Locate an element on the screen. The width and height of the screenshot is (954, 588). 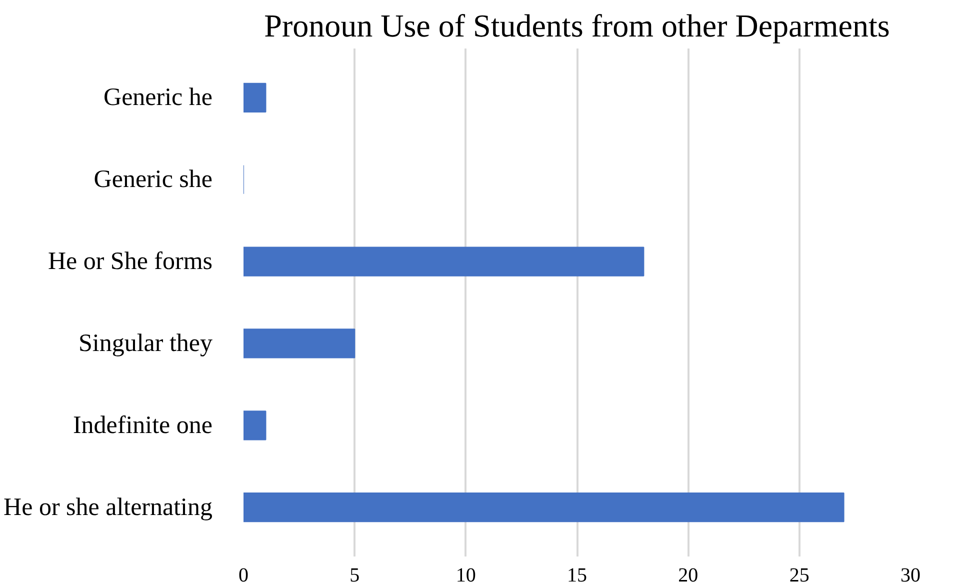
y-tick-label: Generic he is located at coordinates (158, 98).